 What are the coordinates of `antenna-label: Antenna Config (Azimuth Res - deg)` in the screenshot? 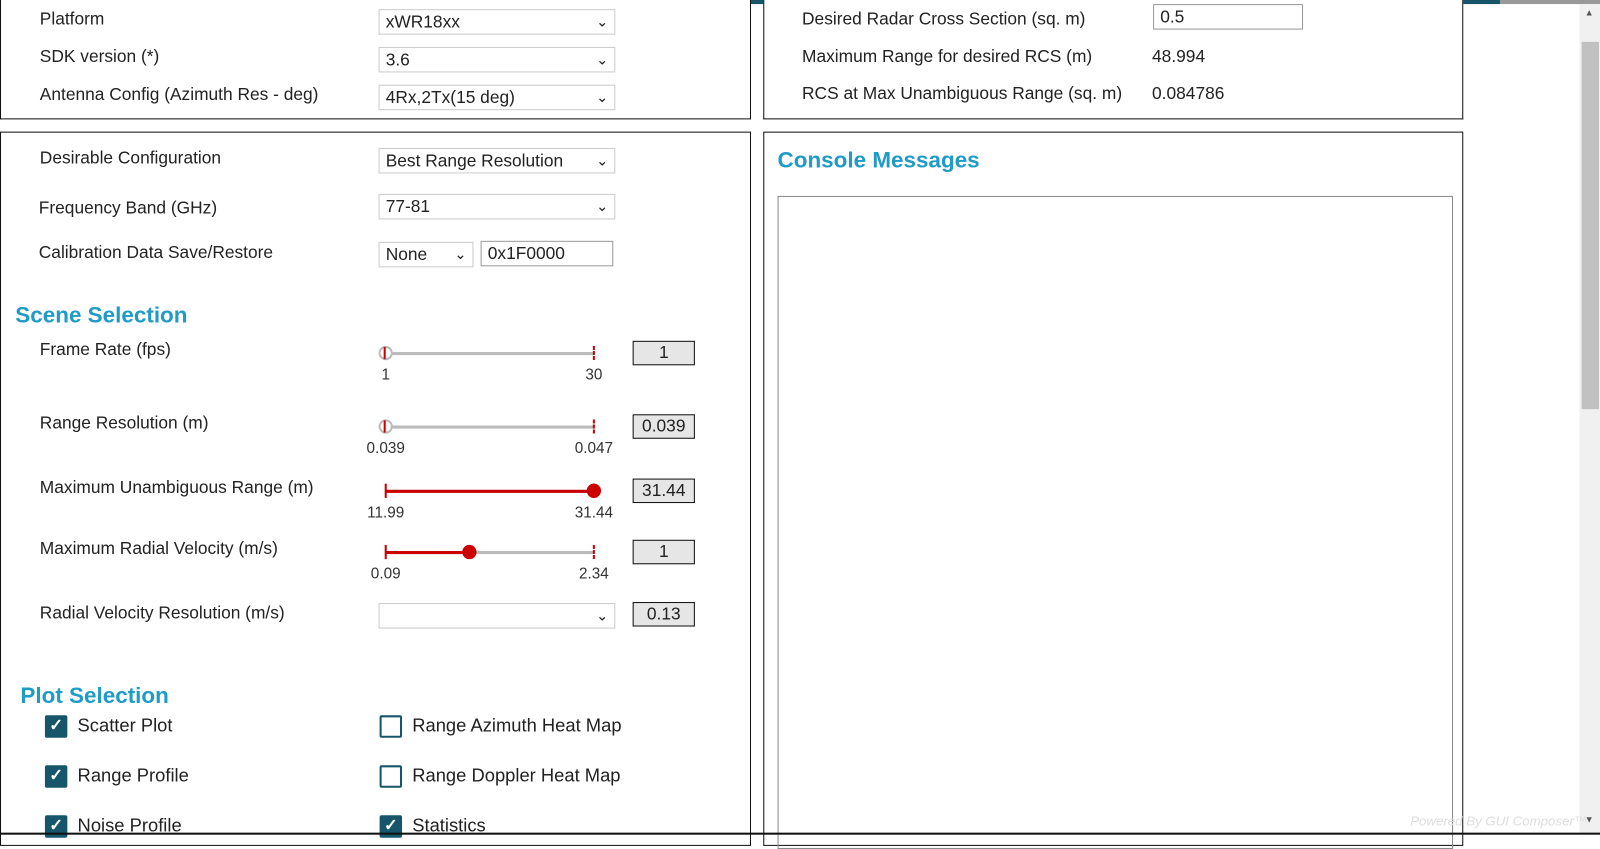 It's located at (179, 94).